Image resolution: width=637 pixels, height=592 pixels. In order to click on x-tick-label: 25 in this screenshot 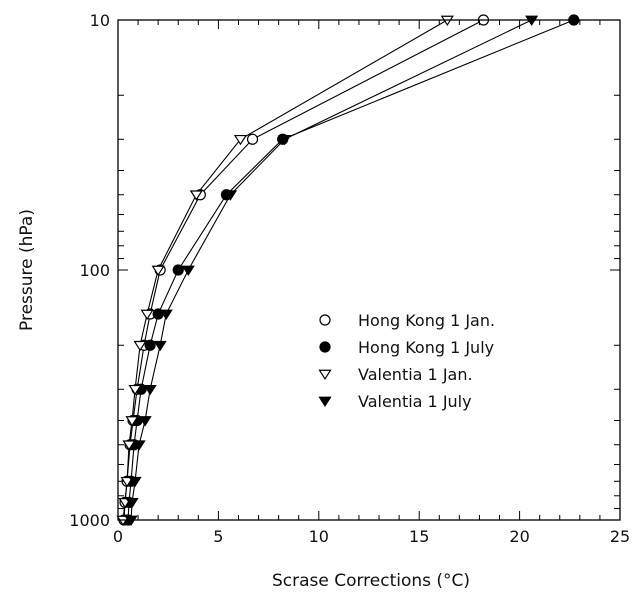, I will do `click(620, 536)`.